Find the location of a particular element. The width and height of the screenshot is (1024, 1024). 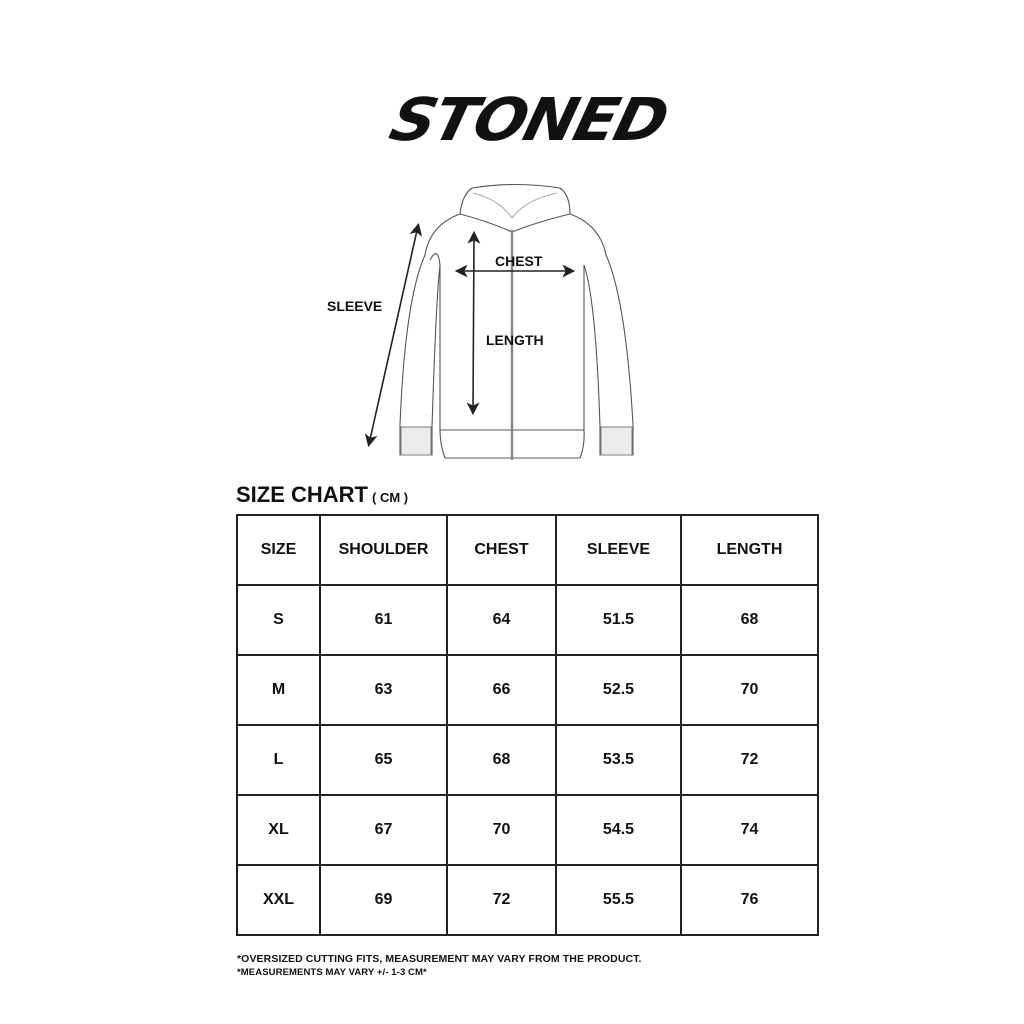

size-chart-title: SIZE CHART ( CM ) is located at coordinates (322, 495).